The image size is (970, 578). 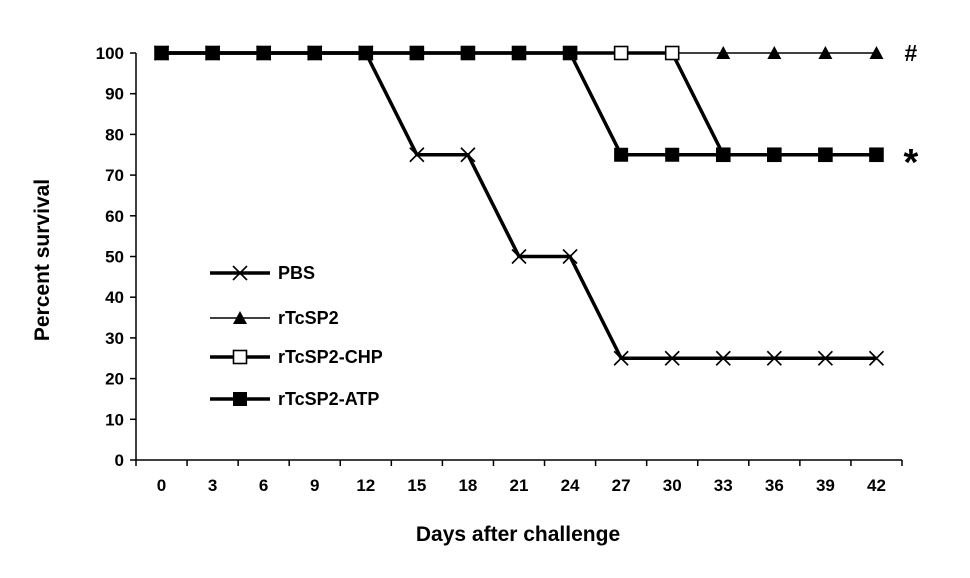 What do you see at coordinates (42, 260) in the screenshot?
I see `y-axis-title: Percent survival` at bounding box center [42, 260].